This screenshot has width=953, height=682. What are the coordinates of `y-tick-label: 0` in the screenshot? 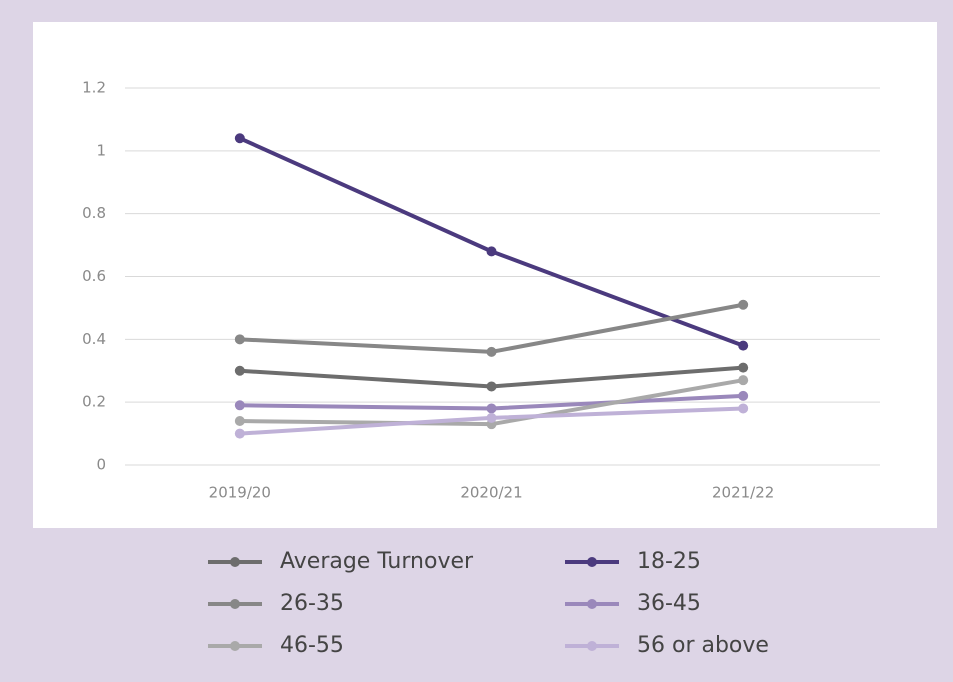 It's located at (101, 465).